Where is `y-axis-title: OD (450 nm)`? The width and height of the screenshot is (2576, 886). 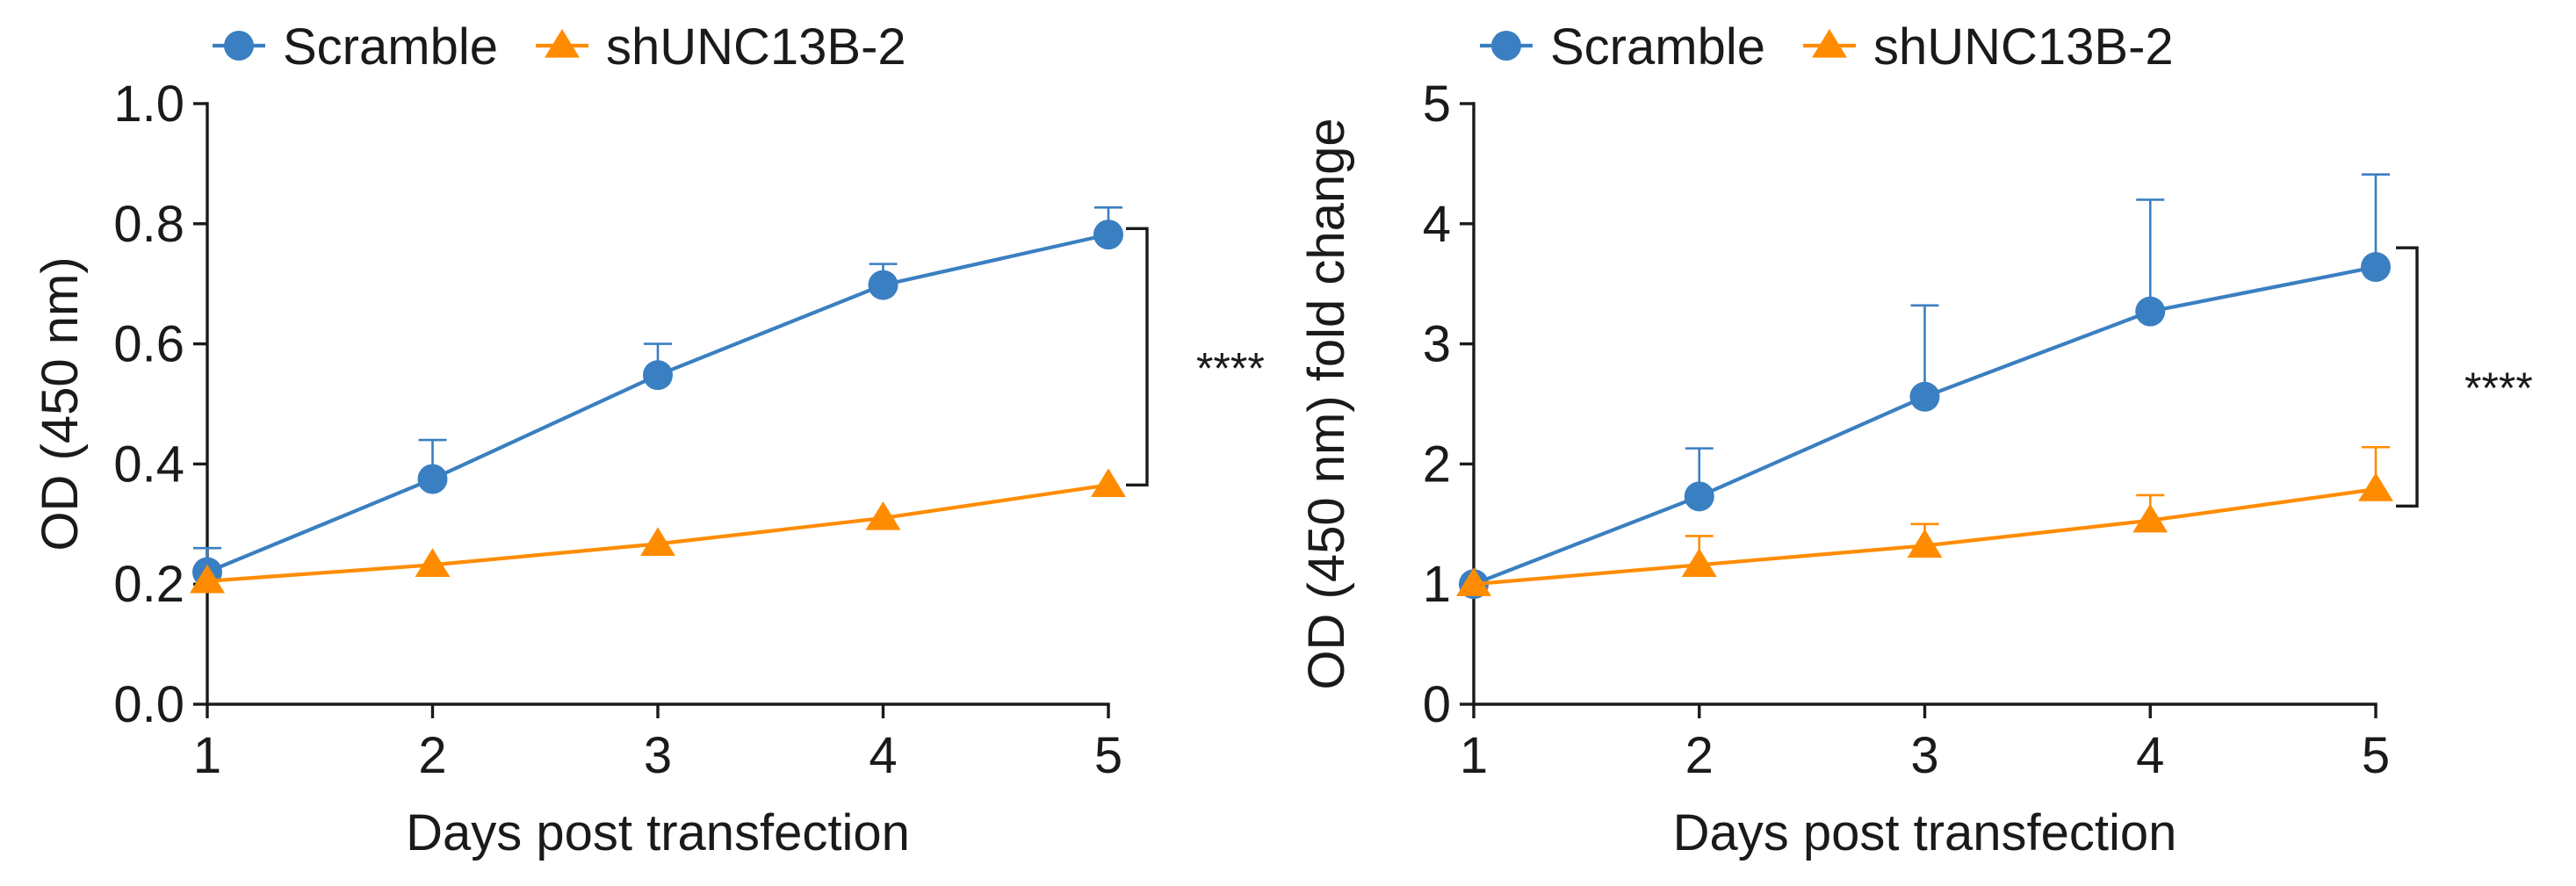
y-axis-title: OD (450 nm) is located at coordinates (60, 403).